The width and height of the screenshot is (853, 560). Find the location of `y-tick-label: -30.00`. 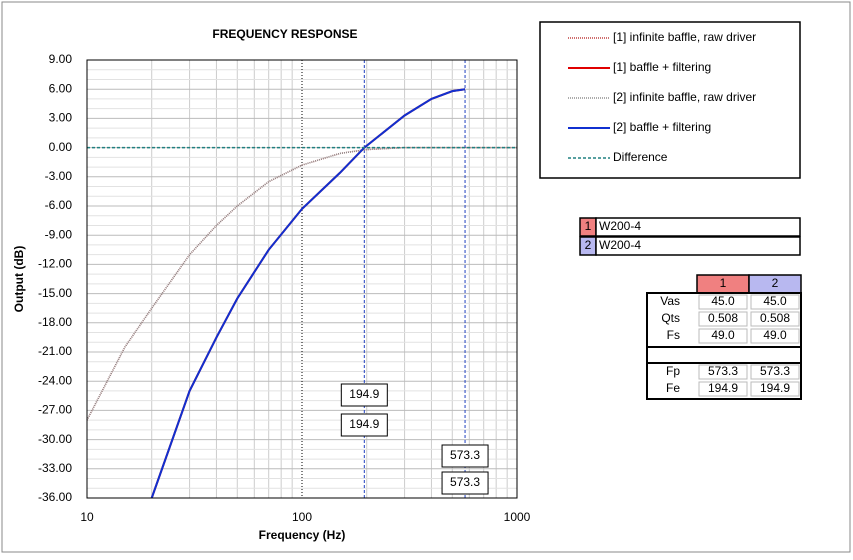

y-tick-label: -30.00 is located at coordinates (55, 439).